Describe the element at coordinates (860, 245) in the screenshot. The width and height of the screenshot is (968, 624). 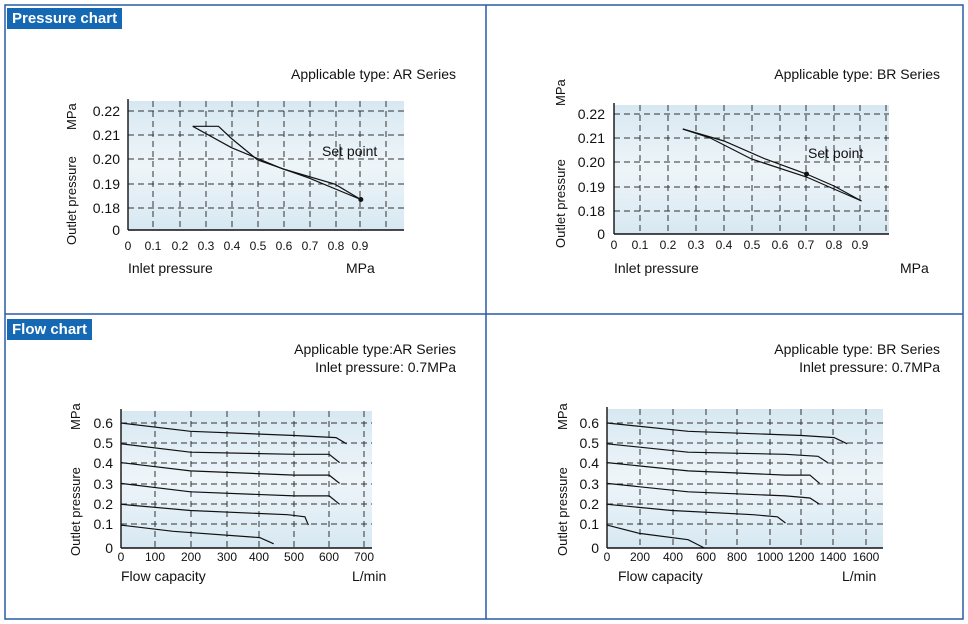
I see `pressure_br-xtick-label: 0.9` at that location.